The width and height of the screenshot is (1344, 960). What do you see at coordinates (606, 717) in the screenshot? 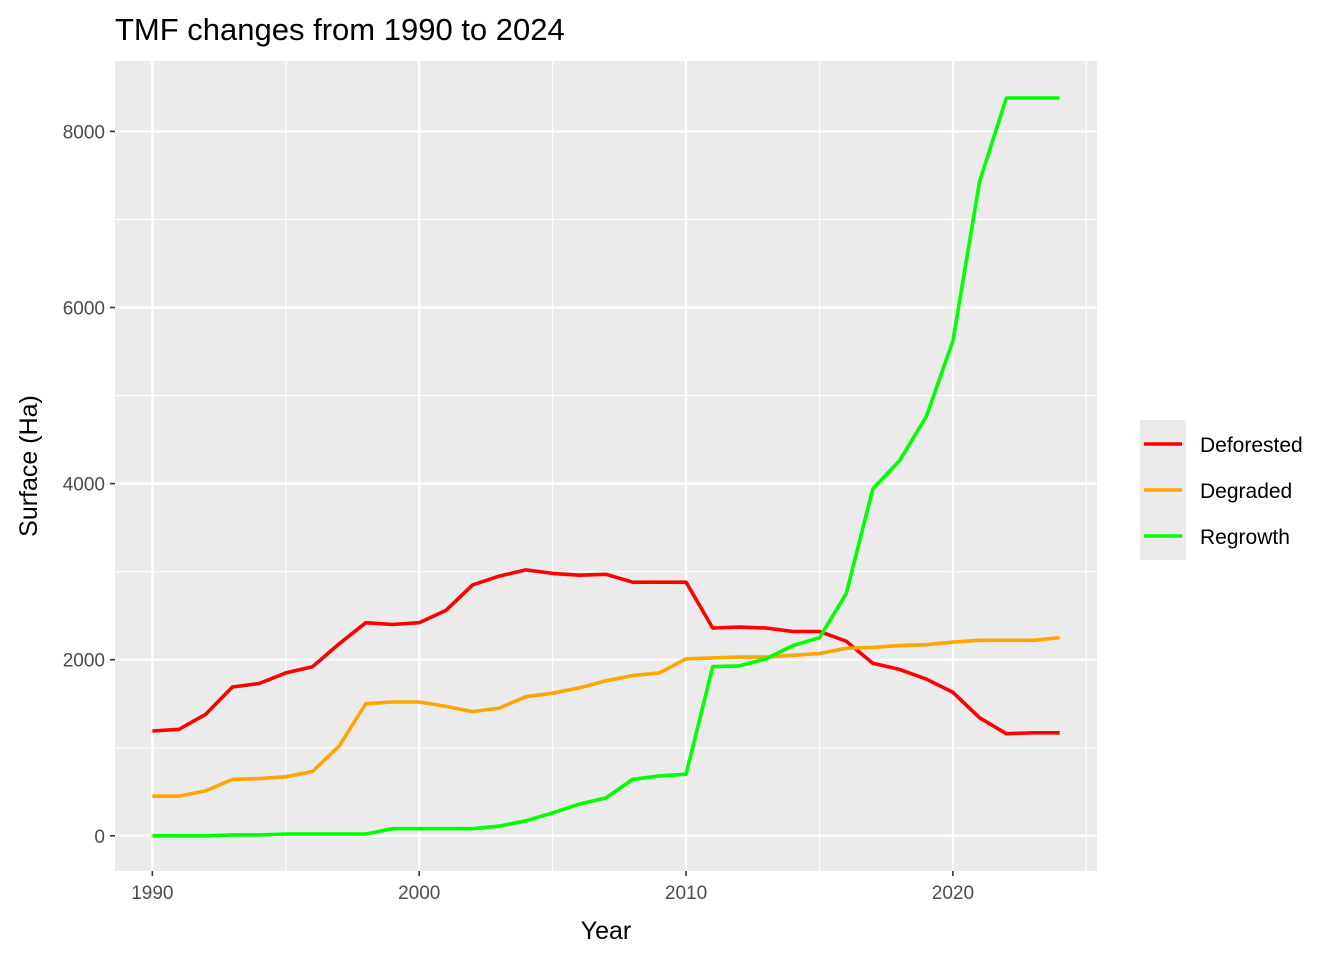
I see `series-line-degraded` at bounding box center [606, 717].